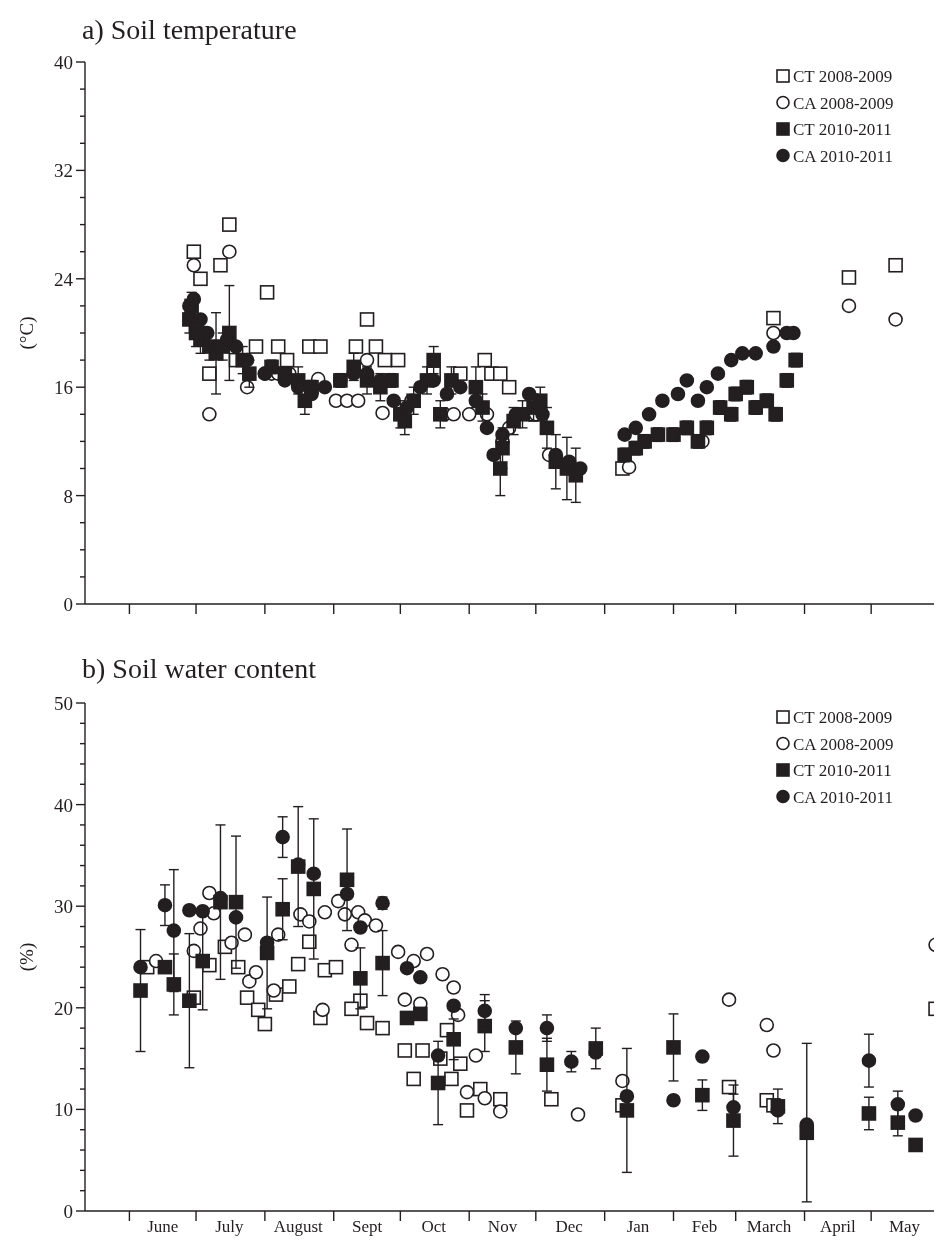 The height and width of the screenshot is (1245, 942). Describe the element at coordinates (64, 279) in the screenshot. I see `y-tick-label: 24` at that location.